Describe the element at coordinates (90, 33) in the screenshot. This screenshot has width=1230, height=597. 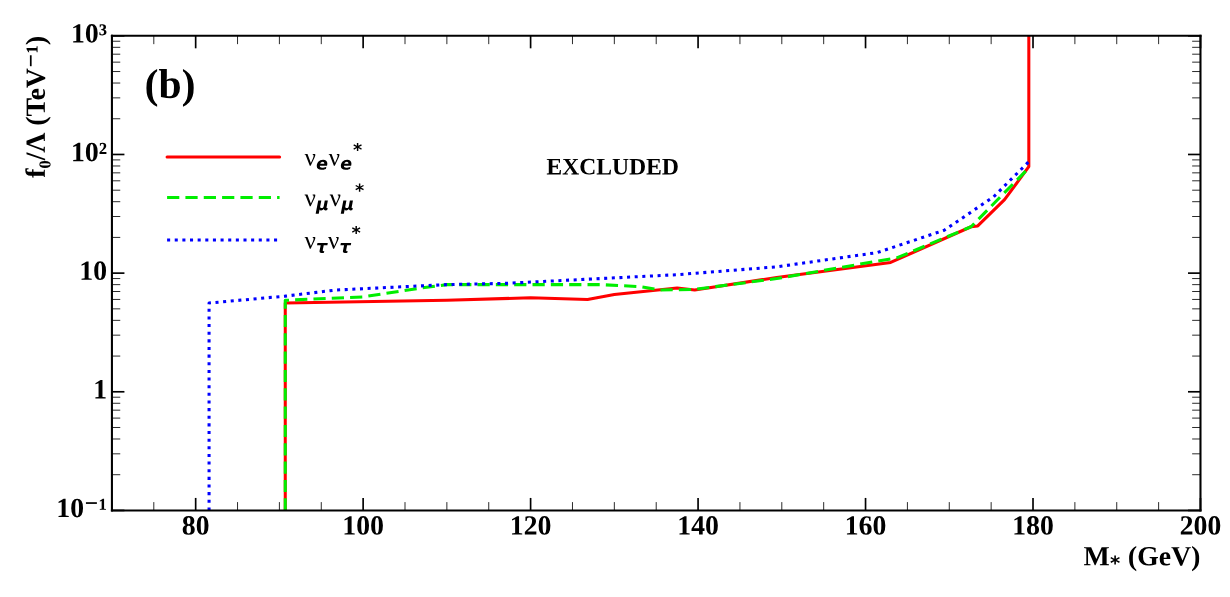
I see `y-tick-label: 10³` at that location.